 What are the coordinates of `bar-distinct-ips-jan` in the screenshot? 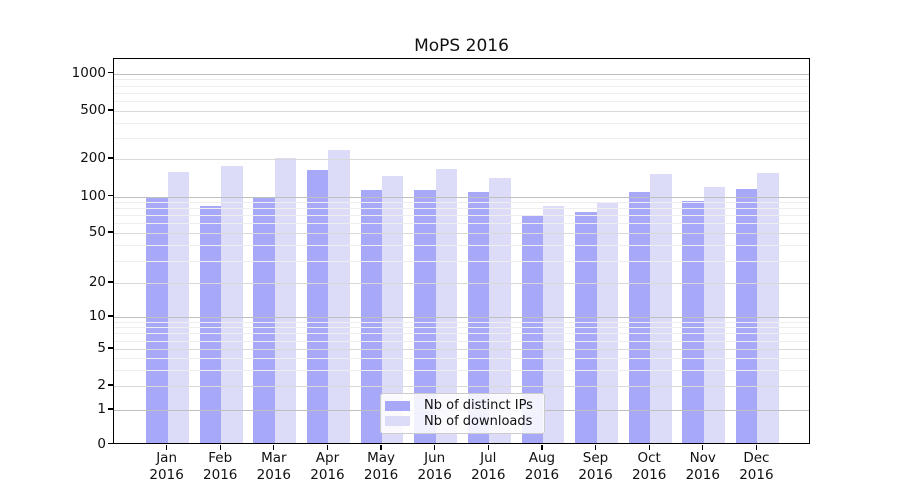 It's located at (157, 319).